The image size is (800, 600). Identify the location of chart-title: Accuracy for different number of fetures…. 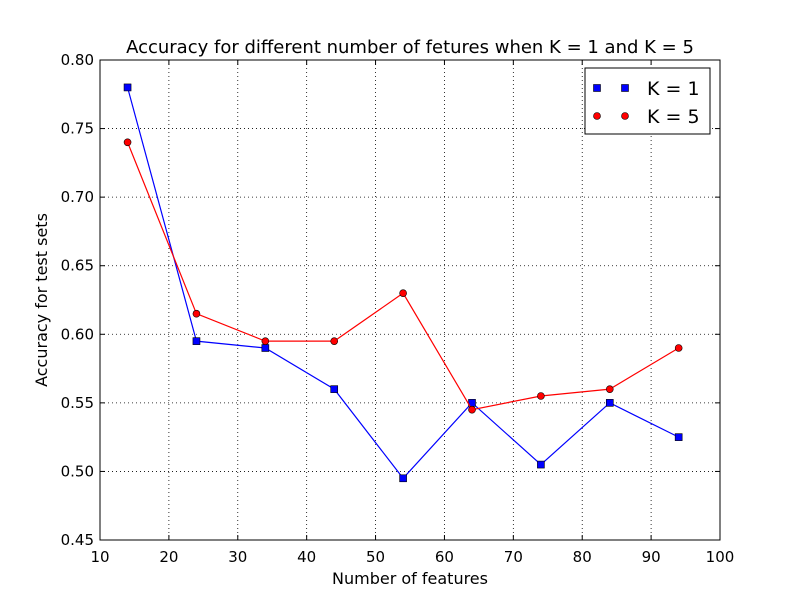
(410, 47).